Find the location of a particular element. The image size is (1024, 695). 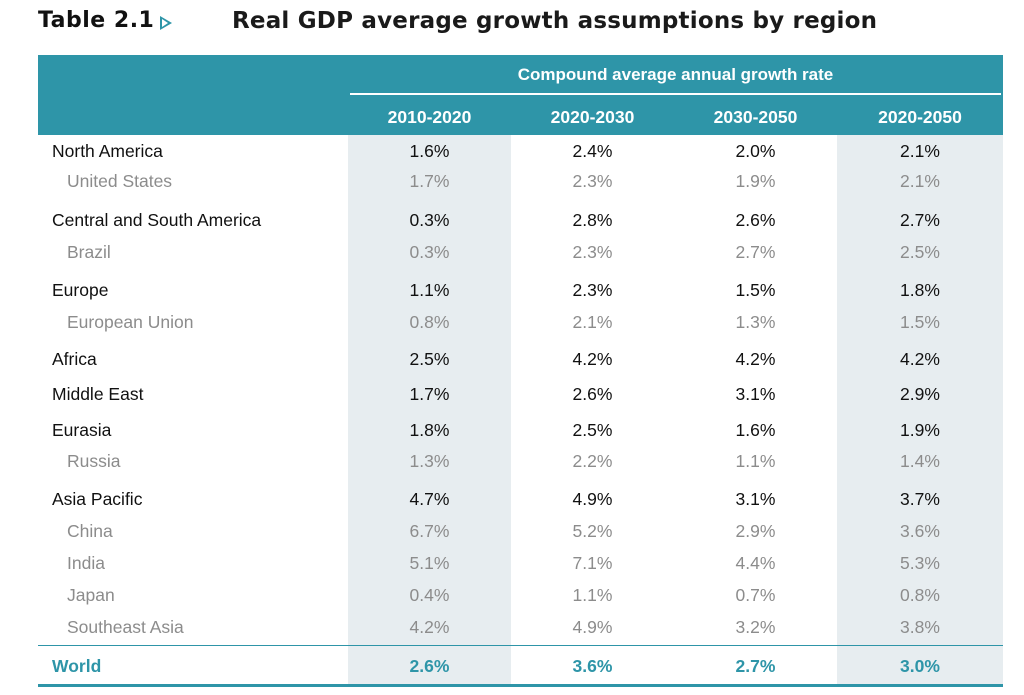

cell-value: 2.4% is located at coordinates (592, 151).